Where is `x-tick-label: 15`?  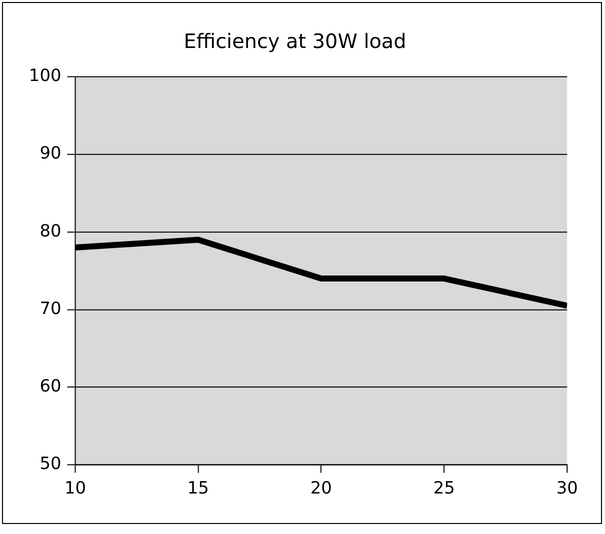
x-tick-label: 15 is located at coordinates (198, 487).